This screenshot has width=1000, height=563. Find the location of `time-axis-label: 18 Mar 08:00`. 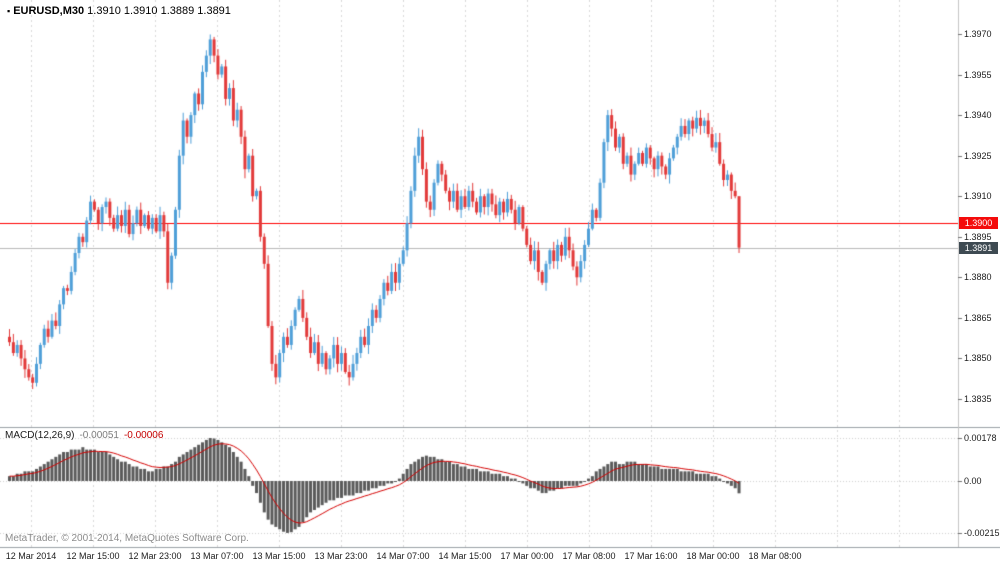

time-axis-label: 18 Mar 08:00 is located at coordinates (775, 556).